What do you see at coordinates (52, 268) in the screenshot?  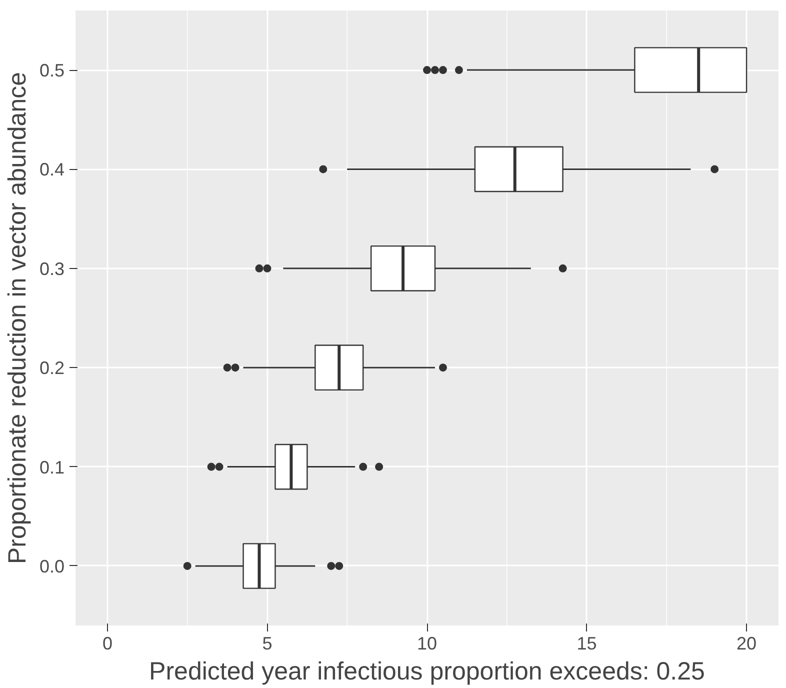 I see `y-tick-label: 0.3` at bounding box center [52, 268].